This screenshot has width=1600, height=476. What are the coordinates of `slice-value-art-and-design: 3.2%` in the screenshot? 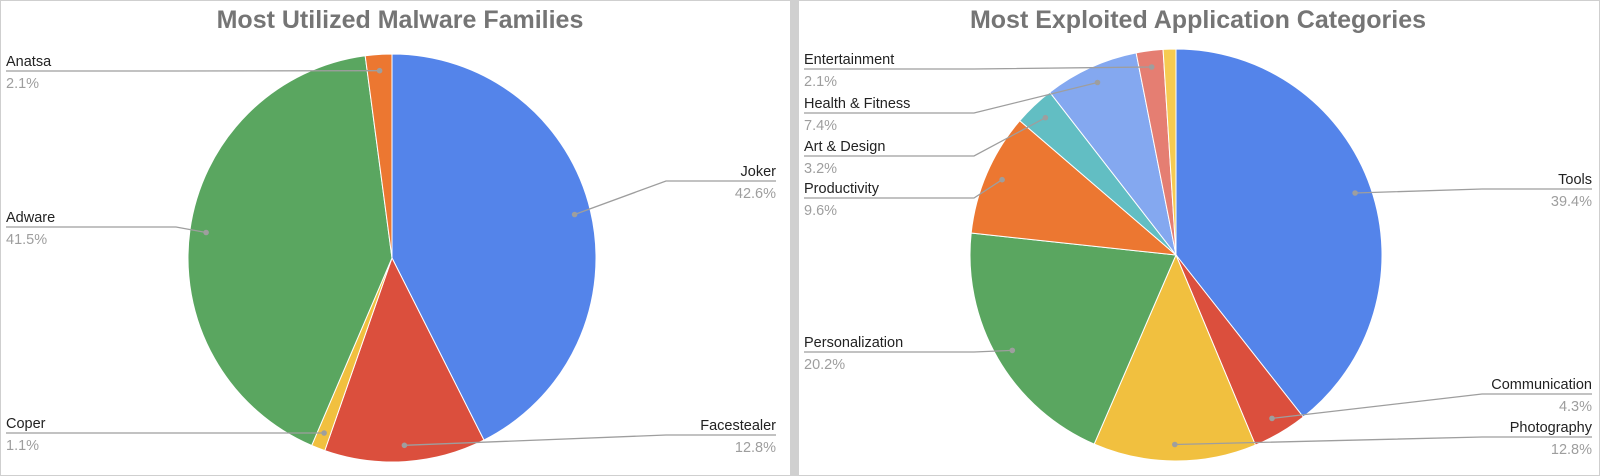 It's located at (820, 169).